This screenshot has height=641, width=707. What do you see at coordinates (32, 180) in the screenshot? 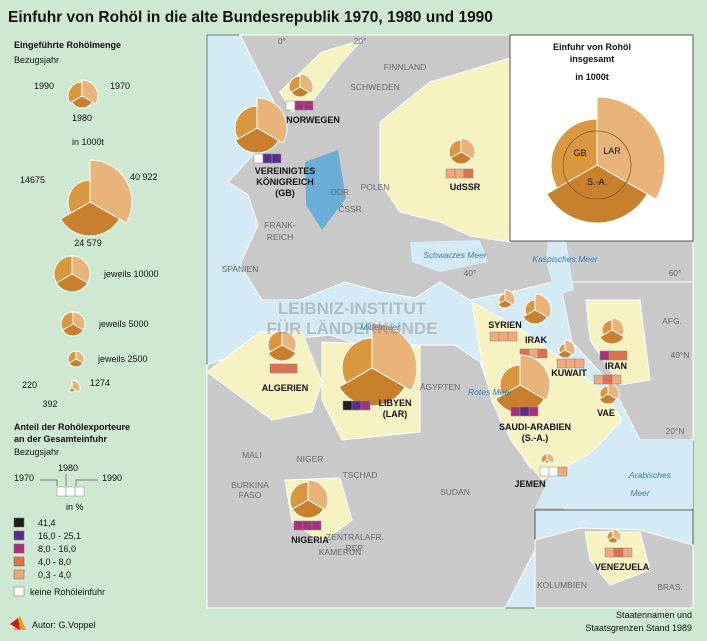
I see `label: 14675` at bounding box center [32, 180].